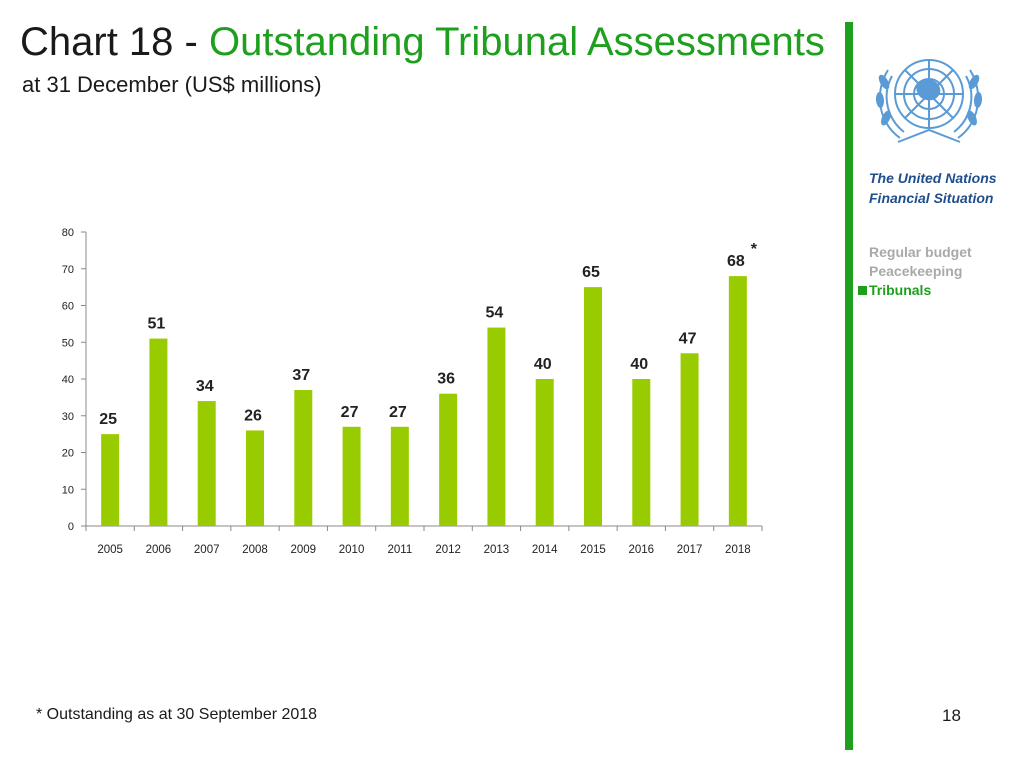  I want to click on x-tick-label: 2010, so click(352, 550).